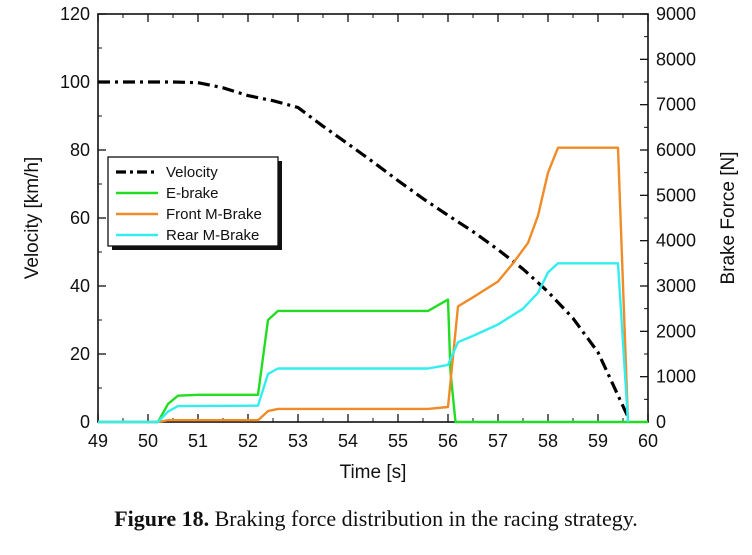 The image size is (752, 555). Describe the element at coordinates (676, 377) in the screenshot. I see `y-right-tick-label: 1000` at that location.